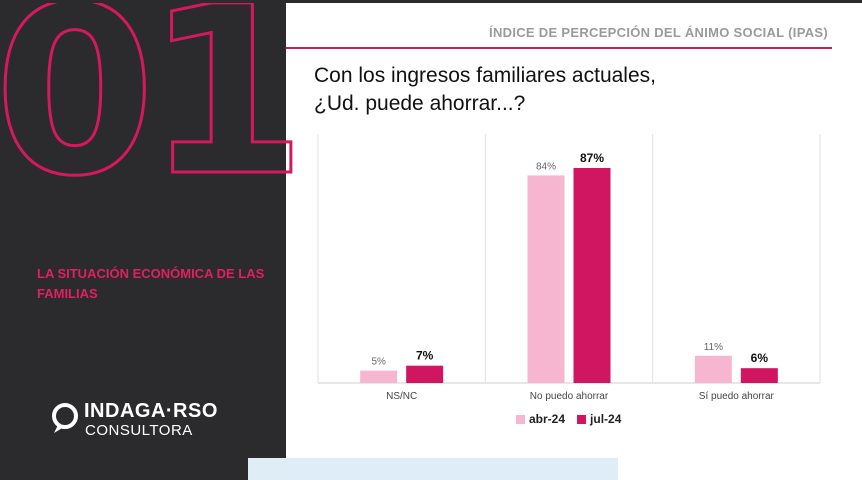 This screenshot has height=480, width=862. What do you see at coordinates (737, 396) in the screenshot?
I see `x-tick-label: Sí puedo ahorrar` at bounding box center [737, 396].